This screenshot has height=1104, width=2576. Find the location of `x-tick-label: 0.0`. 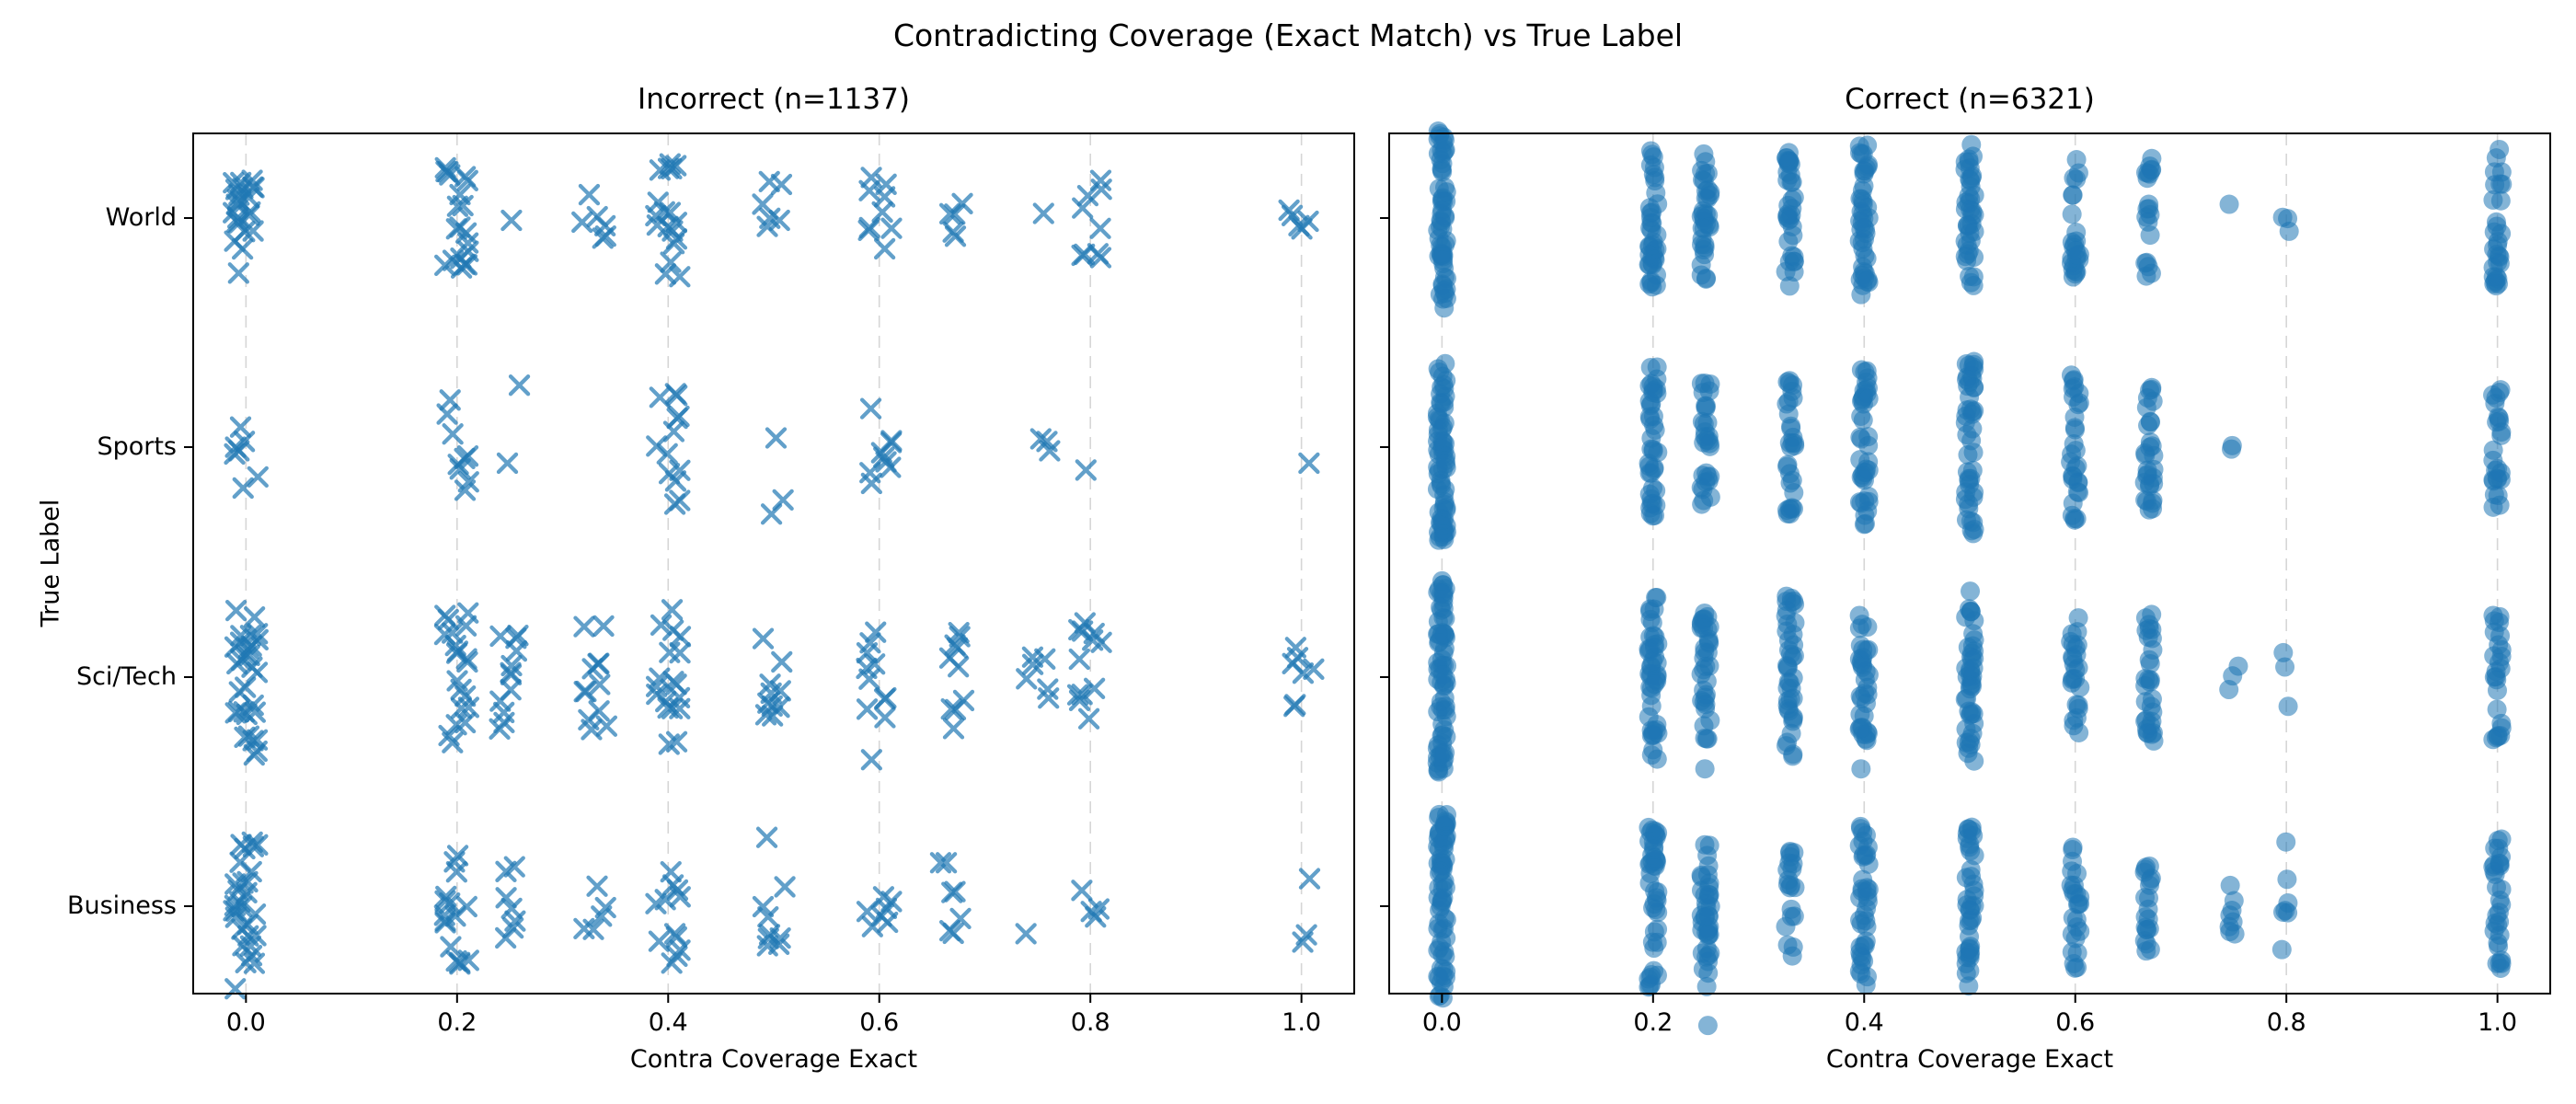

x-tick-label: 0.0 is located at coordinates (245, 1022).